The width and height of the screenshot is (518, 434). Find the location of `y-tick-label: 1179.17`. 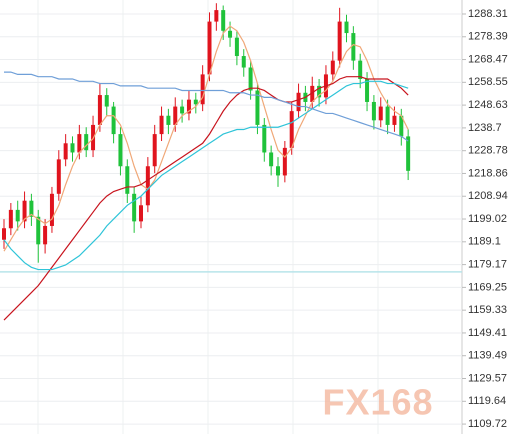

y-tick-label: 1179.17 is located at coordinates (487, 265).